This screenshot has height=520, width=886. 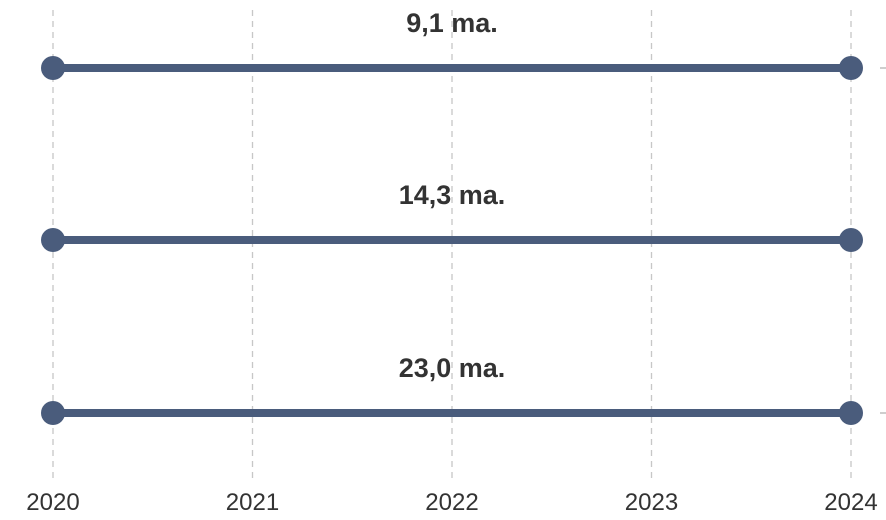 I want to click on data-labels: 9,1 ma. 14,3 ma. 23,0 ma., so click(x=452, y=195).